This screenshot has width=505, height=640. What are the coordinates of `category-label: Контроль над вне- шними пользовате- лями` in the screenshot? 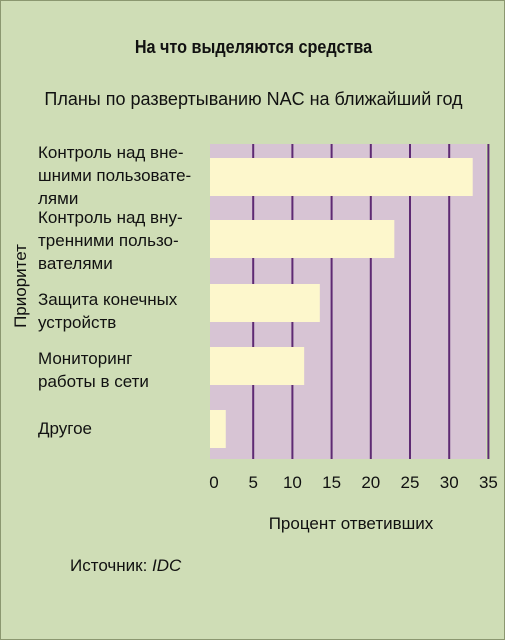 It's located at (115, 175).